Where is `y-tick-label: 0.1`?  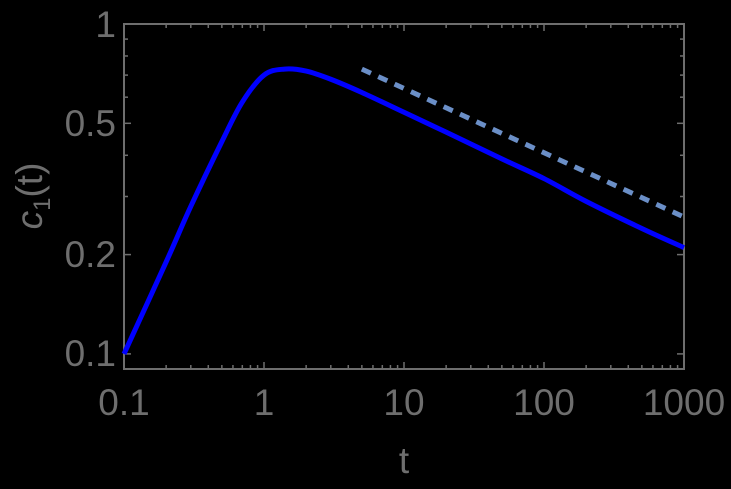
y-tick-label: 0.1 is located at coordinates (90, 353).